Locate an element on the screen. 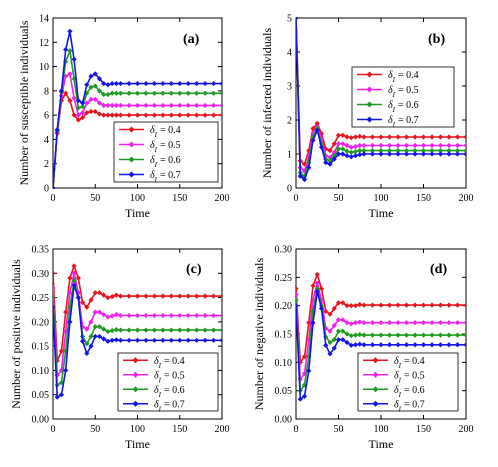 The image size is (498, 467). y-tick-label: 0.25 is located at coordinates (41, 298).